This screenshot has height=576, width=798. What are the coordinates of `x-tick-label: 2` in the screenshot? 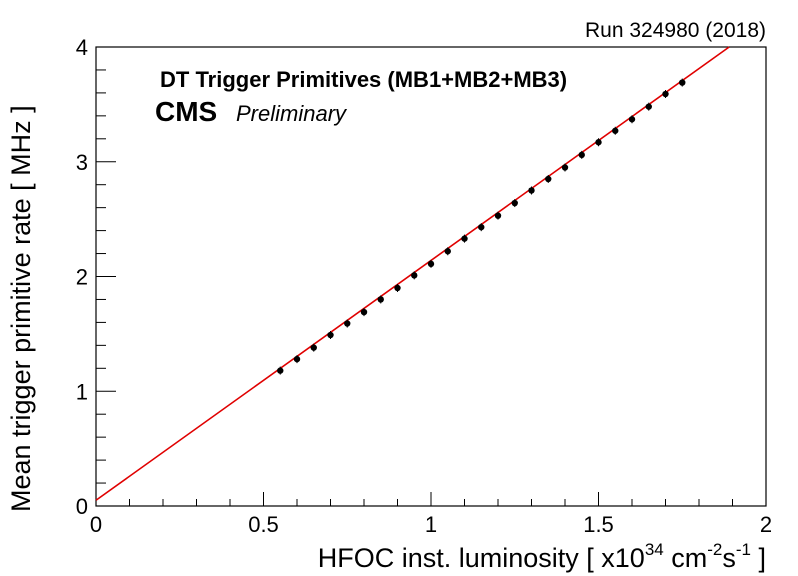 It's located at (766, 524).